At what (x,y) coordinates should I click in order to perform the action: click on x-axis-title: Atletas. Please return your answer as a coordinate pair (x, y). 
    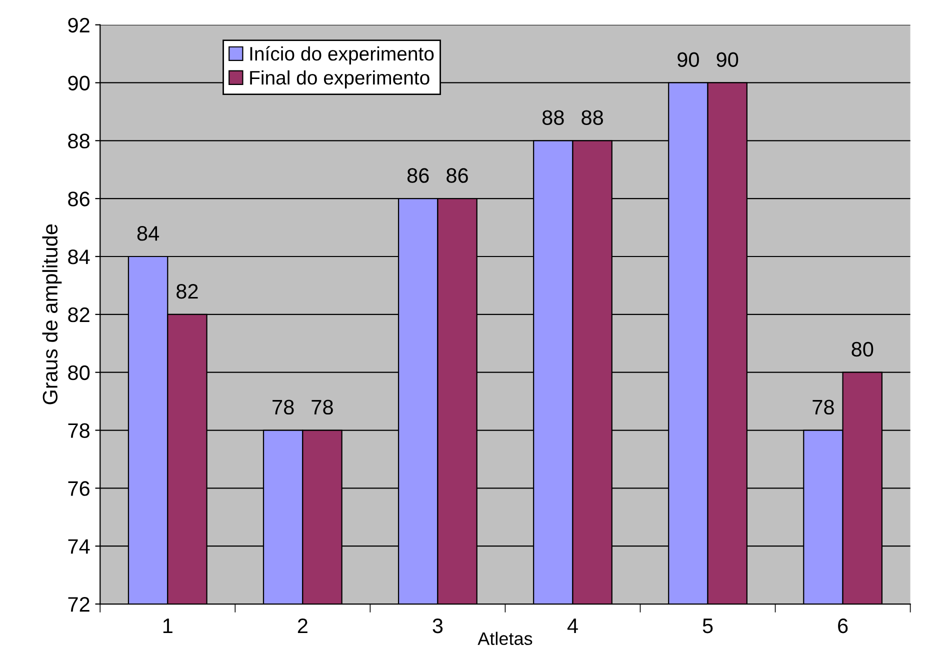
    Looking at the image, I should click on (505, 639).